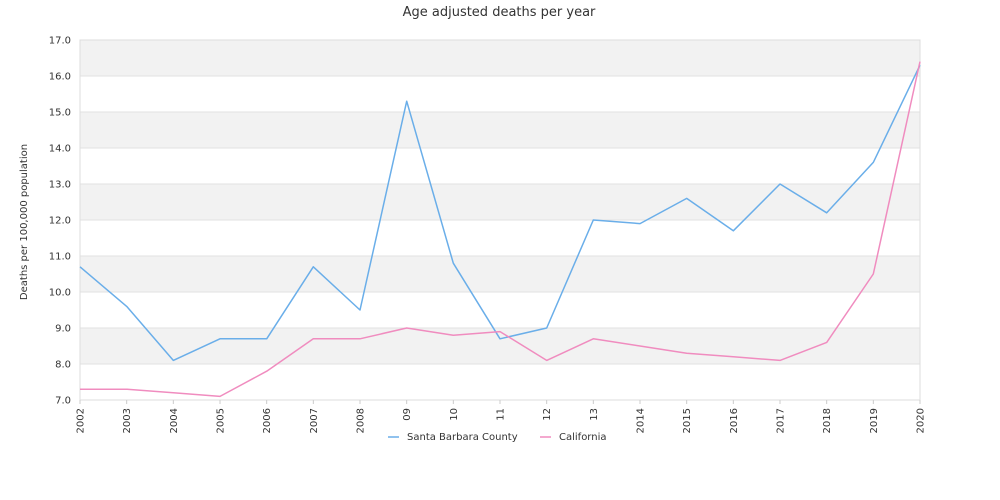 The image size is (1000, 500). Describe the element at coordinates (24, 222) in the screenshot. I see `y-axis-label: Deaths per 100,000 population` at that location.